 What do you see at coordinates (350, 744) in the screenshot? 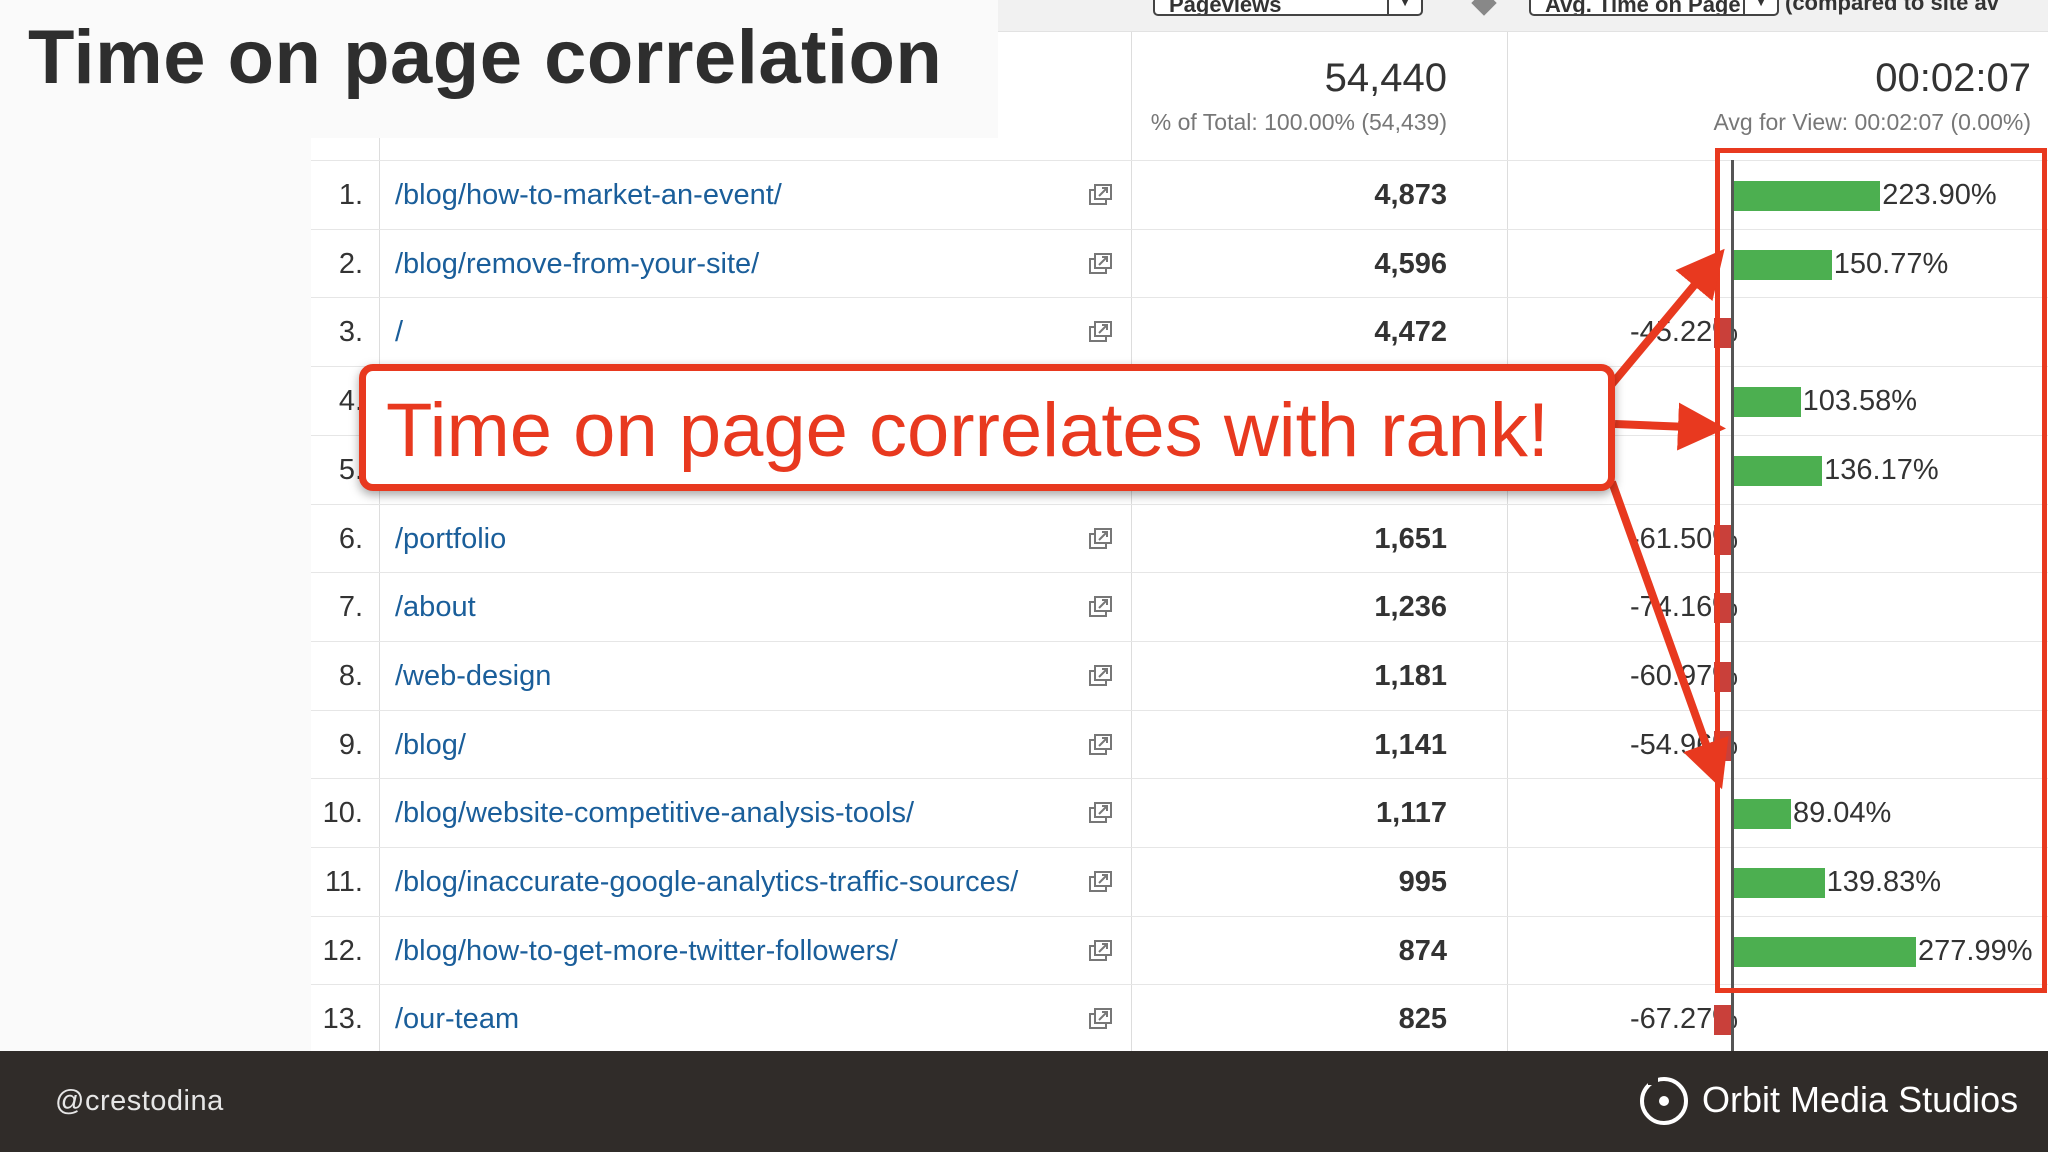
I see `row-number: 9.` at bounding box center [350, 744].